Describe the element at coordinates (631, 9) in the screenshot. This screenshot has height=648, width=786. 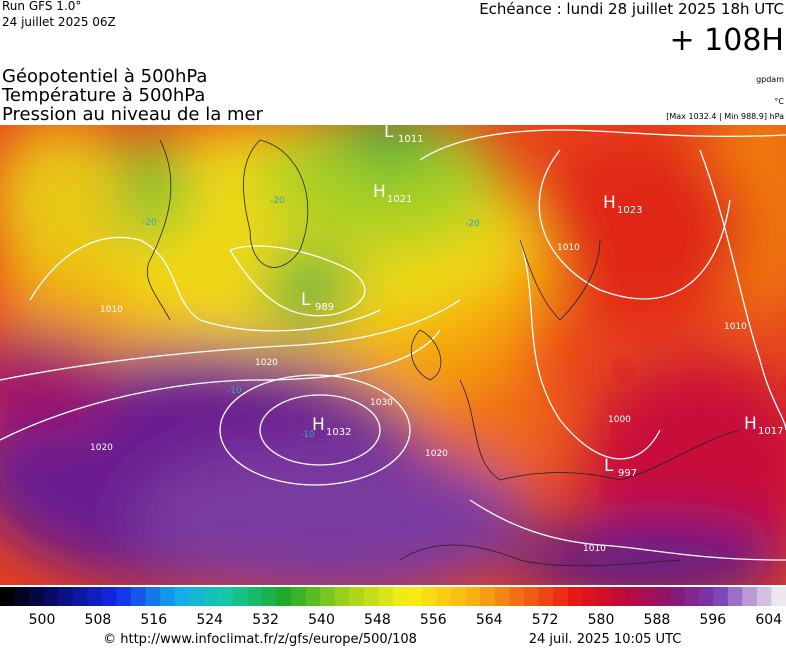
I see `forecast-time: Echéance : lundi 28 juillet 2025 18h UTC` at that location.